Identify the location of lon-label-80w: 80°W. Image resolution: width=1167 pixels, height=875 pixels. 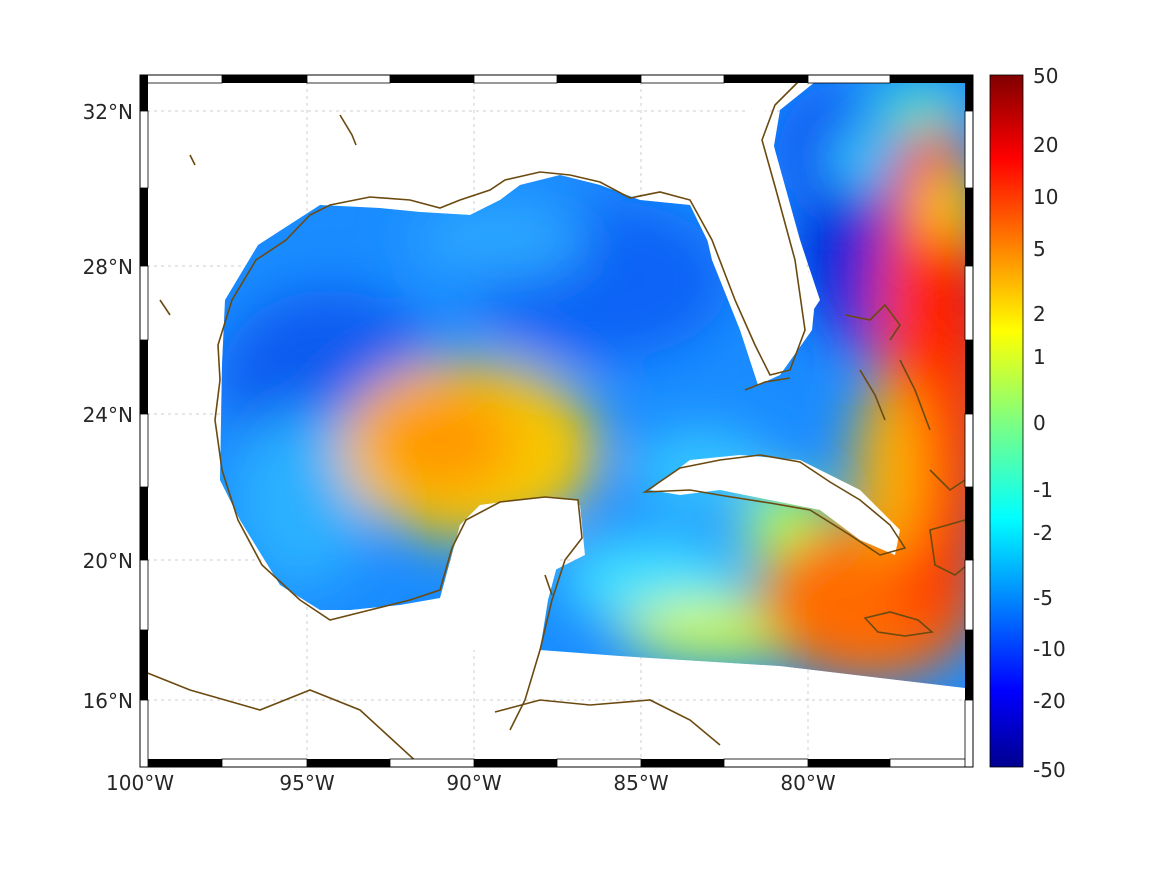
(807, 783).